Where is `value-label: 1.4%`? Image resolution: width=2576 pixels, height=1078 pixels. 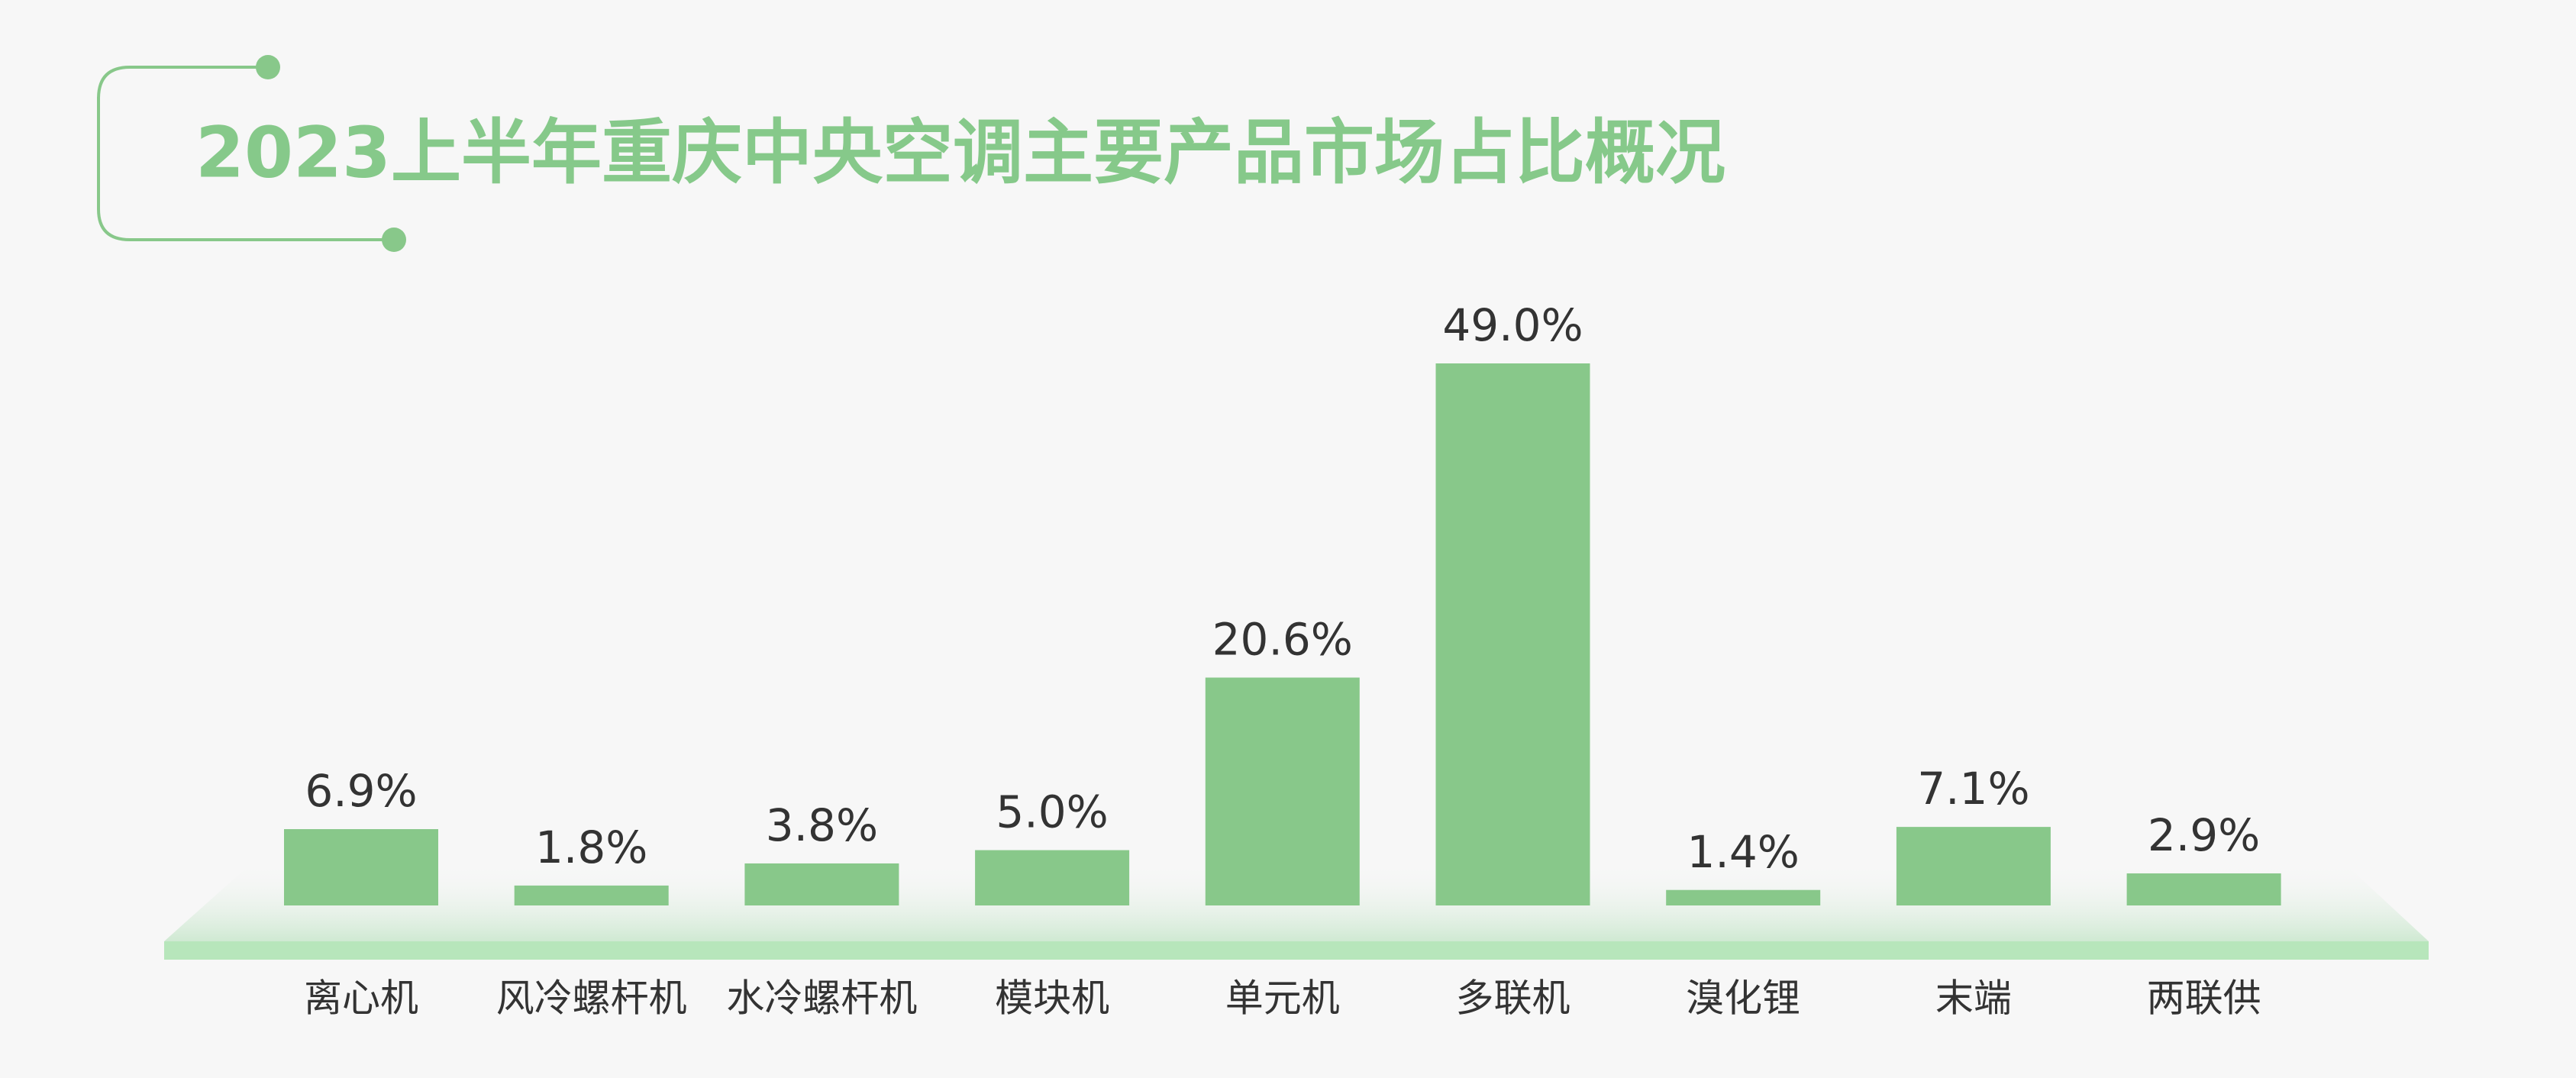 value-label: 1.4% is located at coordinates (1743, 852).